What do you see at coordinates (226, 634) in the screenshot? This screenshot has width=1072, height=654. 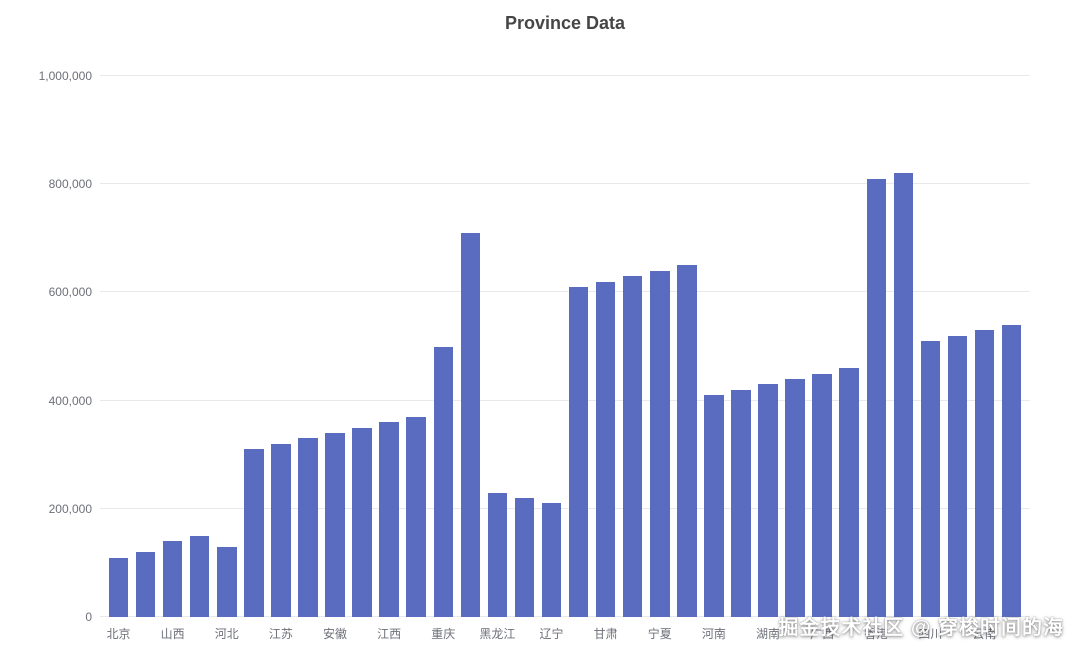 I see `x-tick-label: 河北` at bounding box center [226, 634].